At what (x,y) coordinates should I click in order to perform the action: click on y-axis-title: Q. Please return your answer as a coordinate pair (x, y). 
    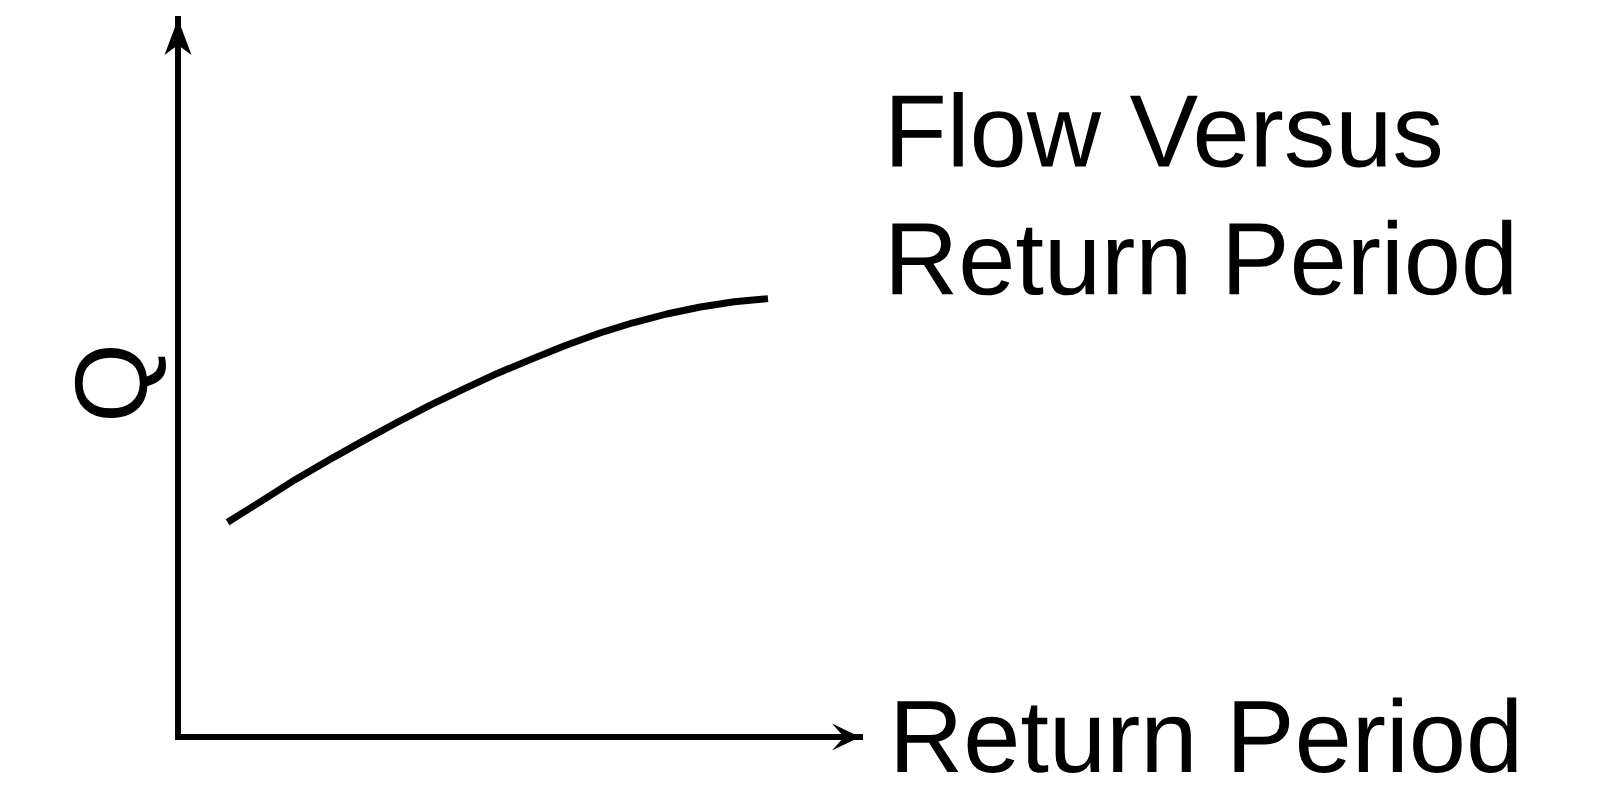
    Looking at the image, I should click on (120, 383).